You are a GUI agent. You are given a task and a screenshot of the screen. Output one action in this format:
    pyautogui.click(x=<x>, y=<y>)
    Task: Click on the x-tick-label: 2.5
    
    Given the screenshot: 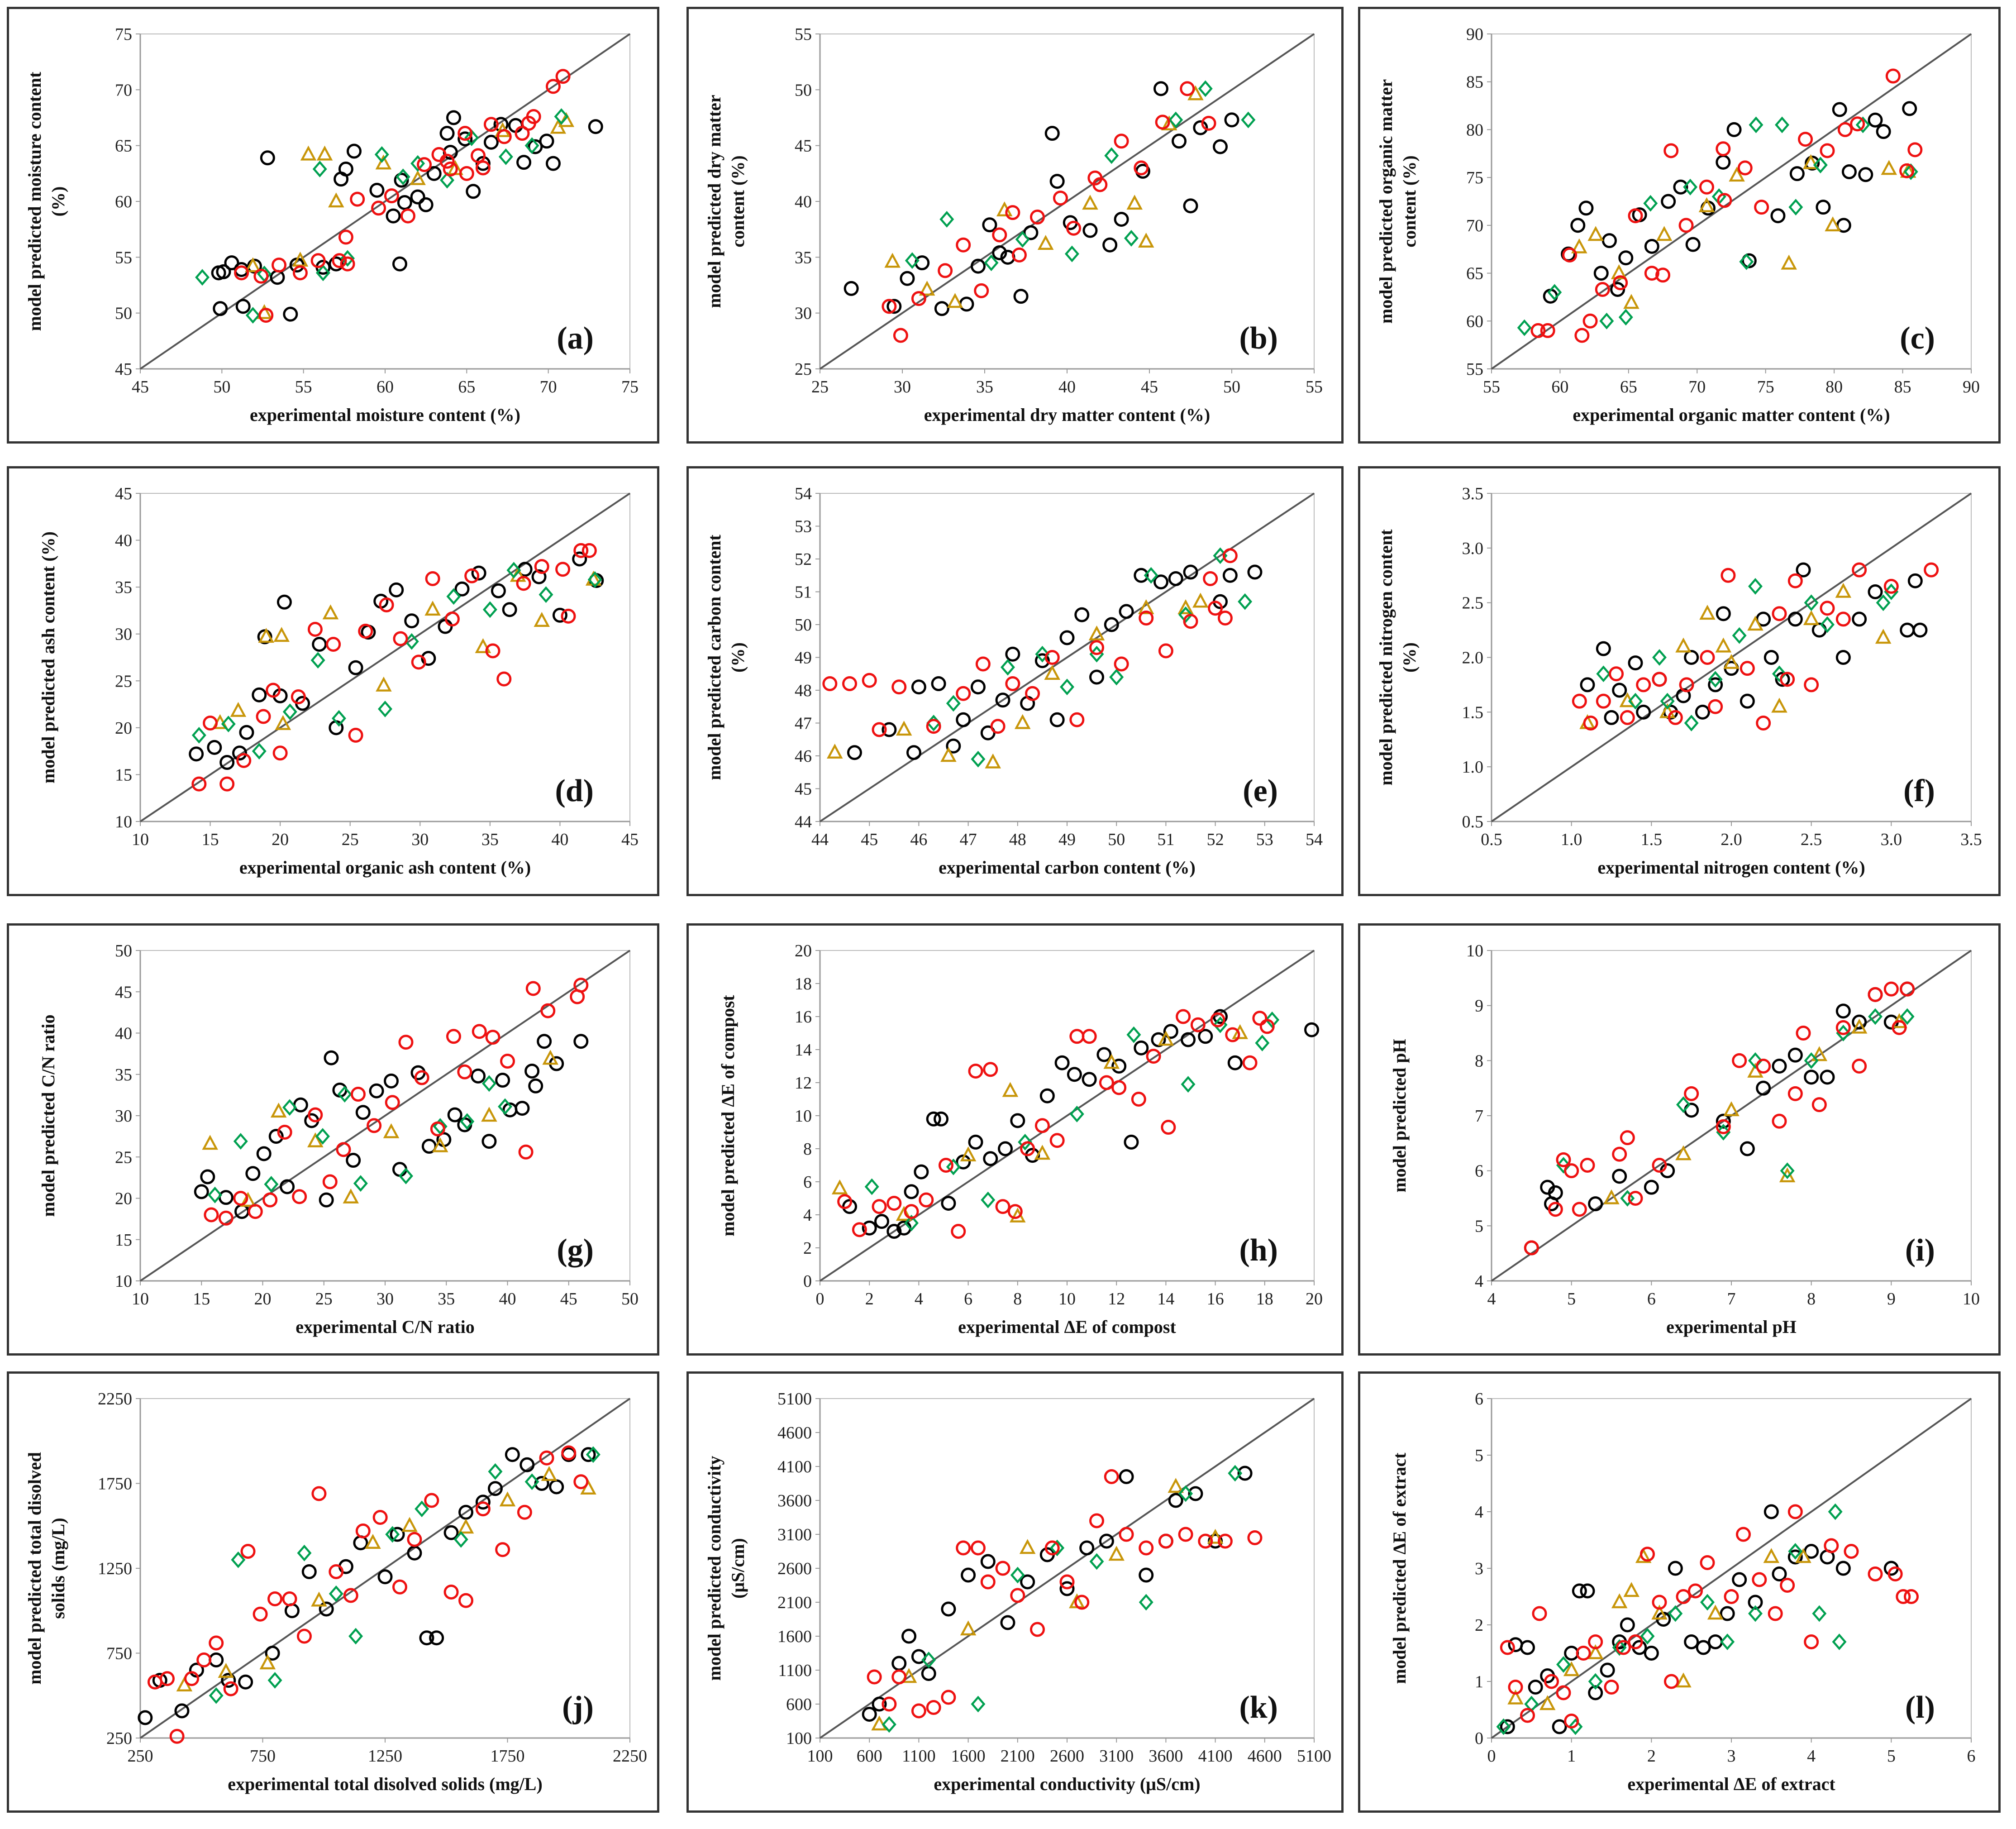 What is the action you would take?
    pyautogui.click(x=1811, y=839)
    